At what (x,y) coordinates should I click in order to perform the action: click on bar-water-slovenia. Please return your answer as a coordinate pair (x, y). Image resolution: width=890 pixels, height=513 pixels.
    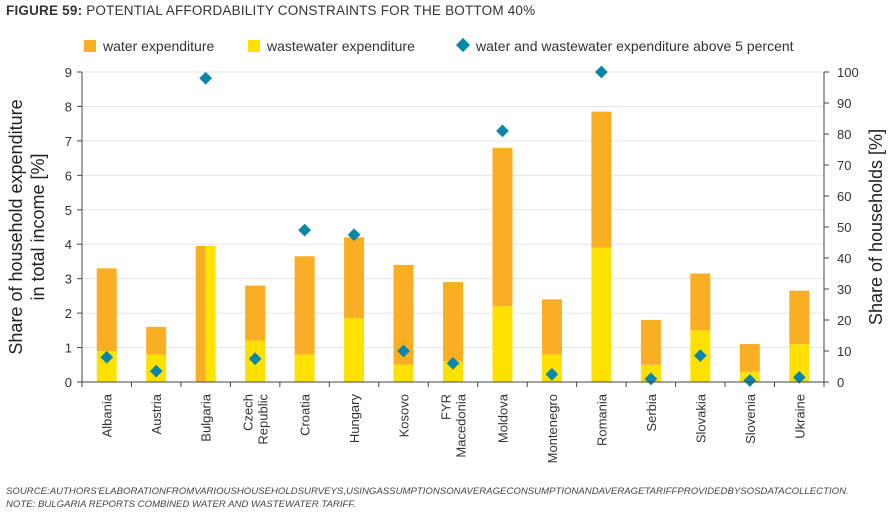
    Looking at the image, I should click on (749, 358).